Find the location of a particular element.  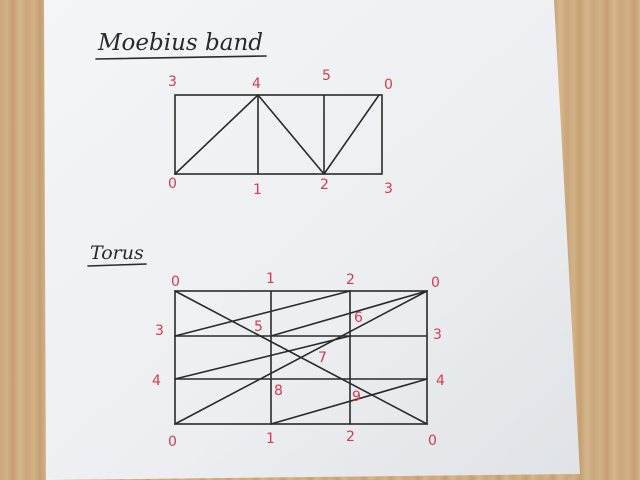

moebius-title: Moebius band is located at coordinates (180, 43).